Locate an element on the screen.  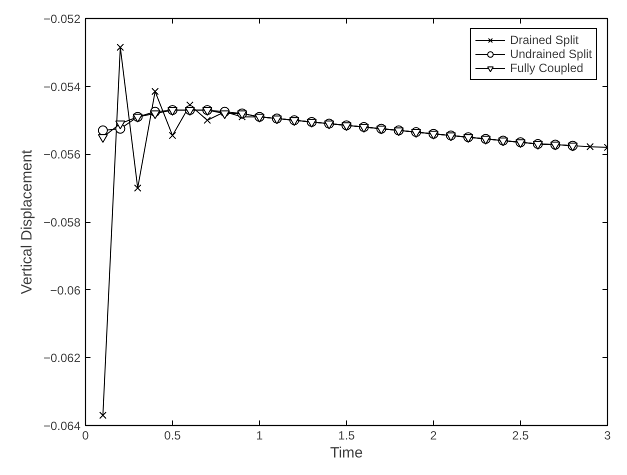
y-axis-title: Vertical Displacement is located at coordinates (27, 221).